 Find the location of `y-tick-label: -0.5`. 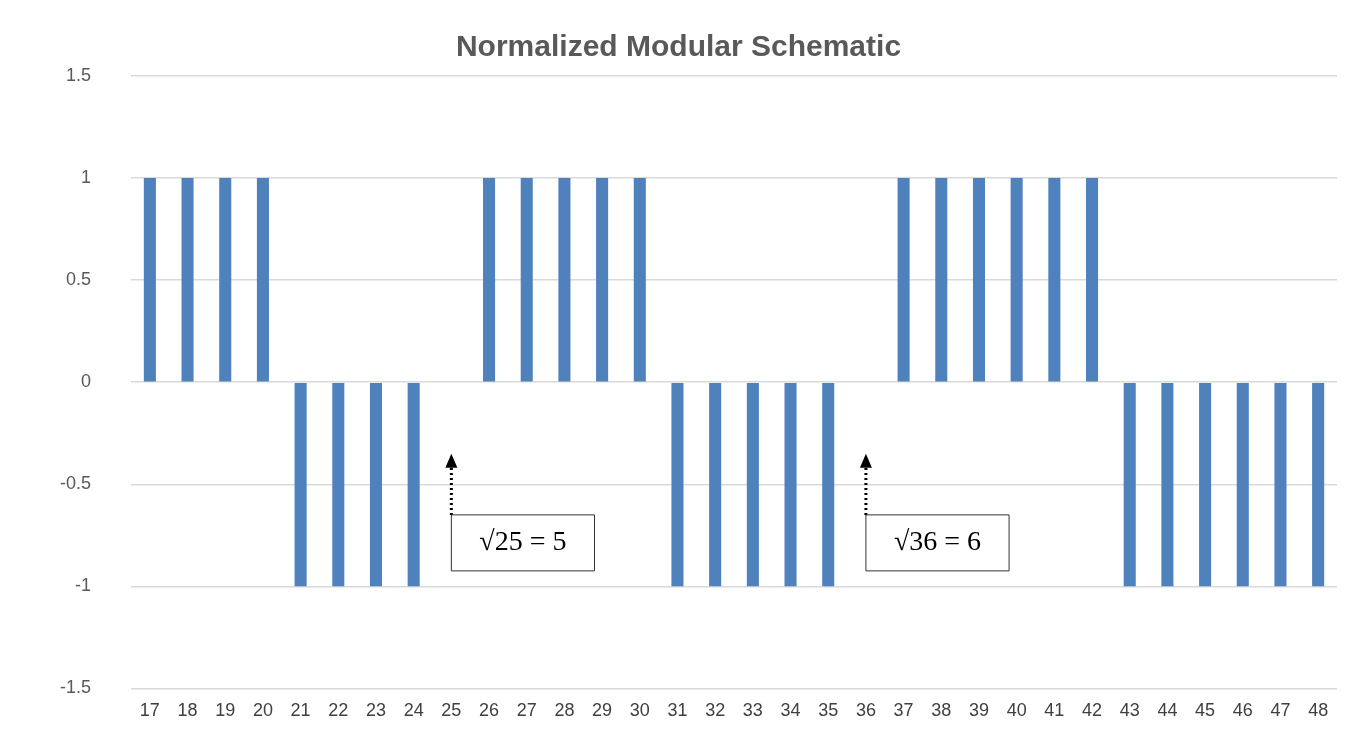

y-tick-label: -0.5 is located at coordinates (75, 483).